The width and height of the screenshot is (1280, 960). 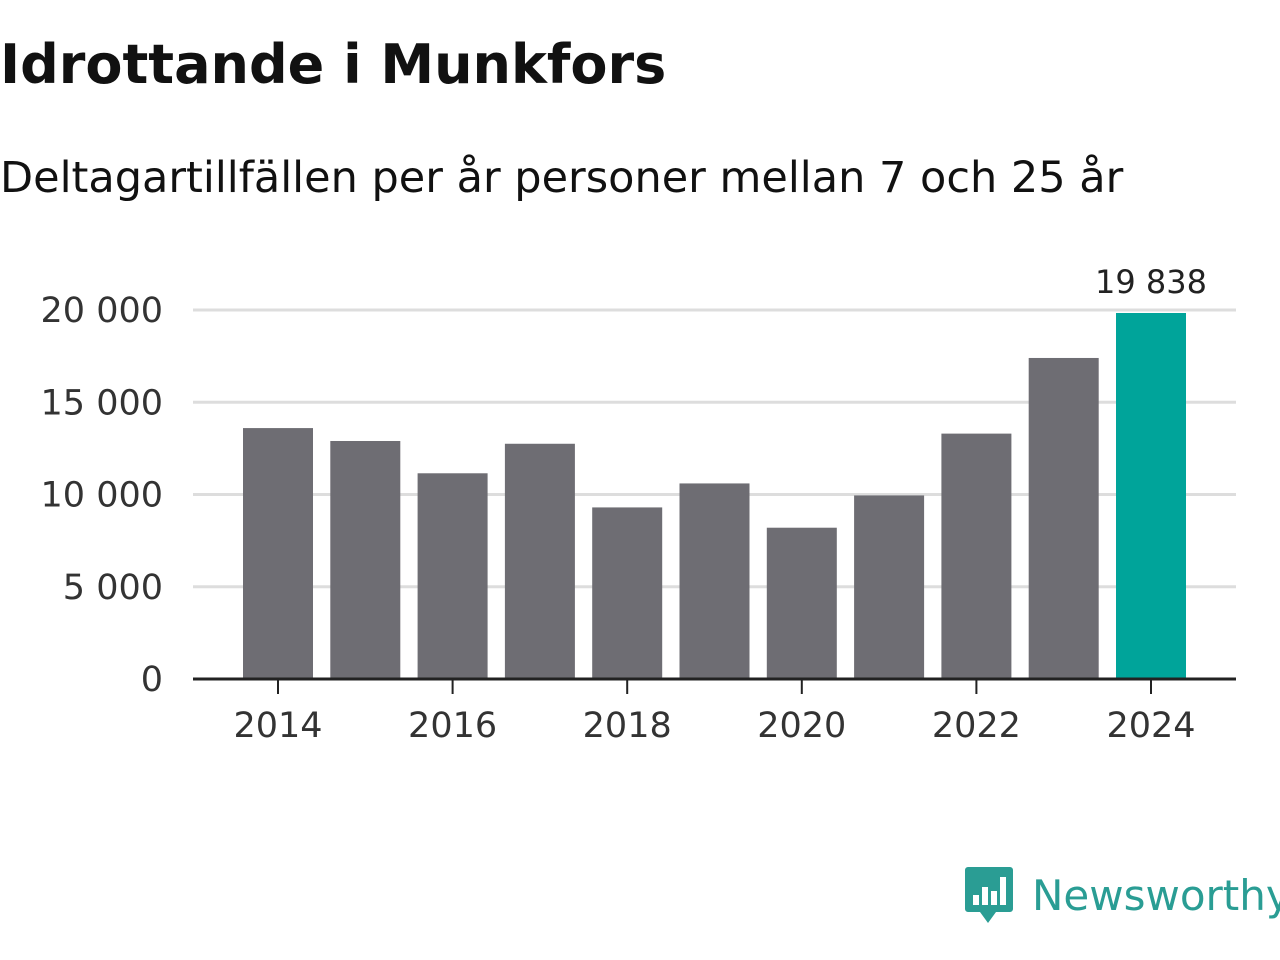 What do you see at coordinates (714, 685) in the screenshot?
I see `axes` at bounding box center [714, 685].